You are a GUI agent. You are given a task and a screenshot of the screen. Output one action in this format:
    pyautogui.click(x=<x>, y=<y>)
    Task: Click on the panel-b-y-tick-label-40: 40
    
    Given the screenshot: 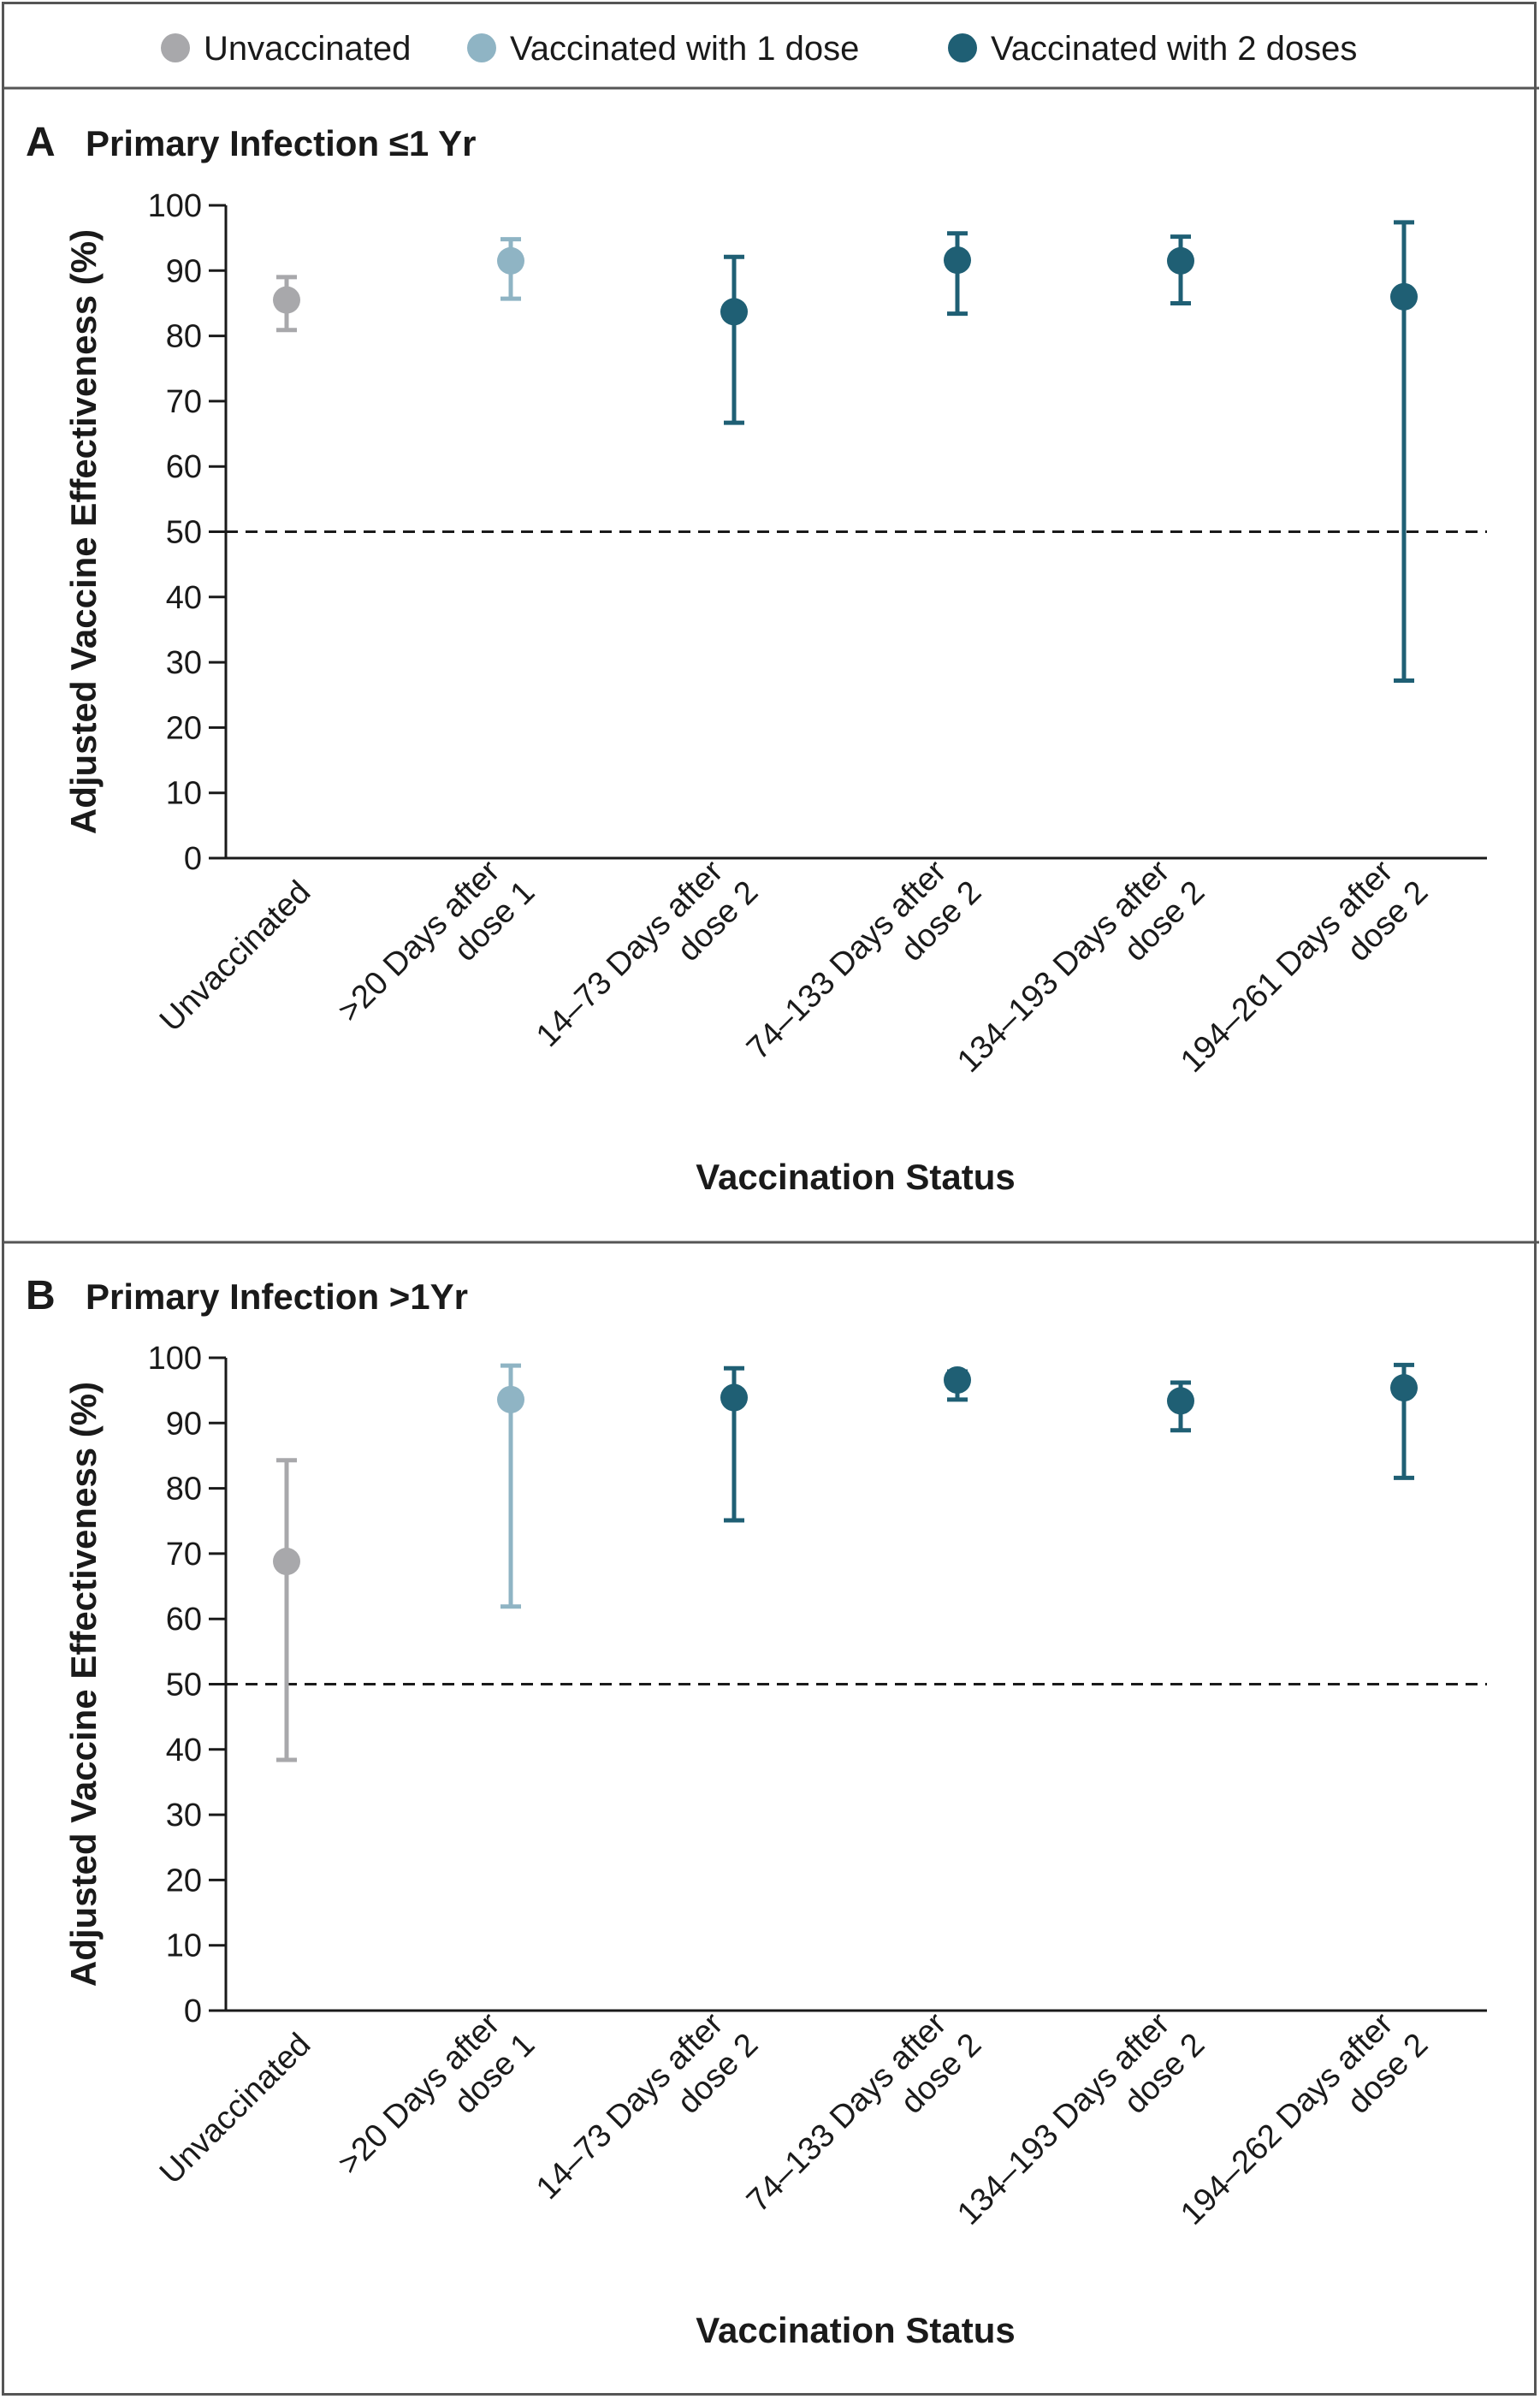 What is the action you would take?
    pyautogui.click(x=184, y=1751)
    